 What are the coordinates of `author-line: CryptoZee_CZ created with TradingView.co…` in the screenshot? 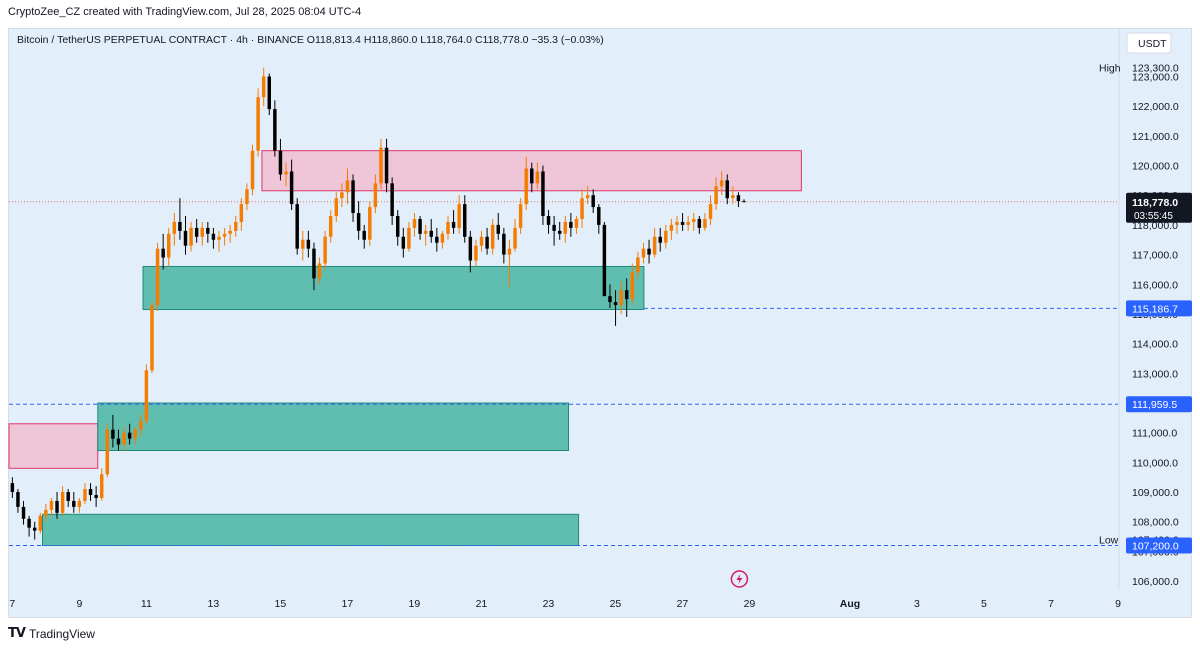 It's located at (185, 12).